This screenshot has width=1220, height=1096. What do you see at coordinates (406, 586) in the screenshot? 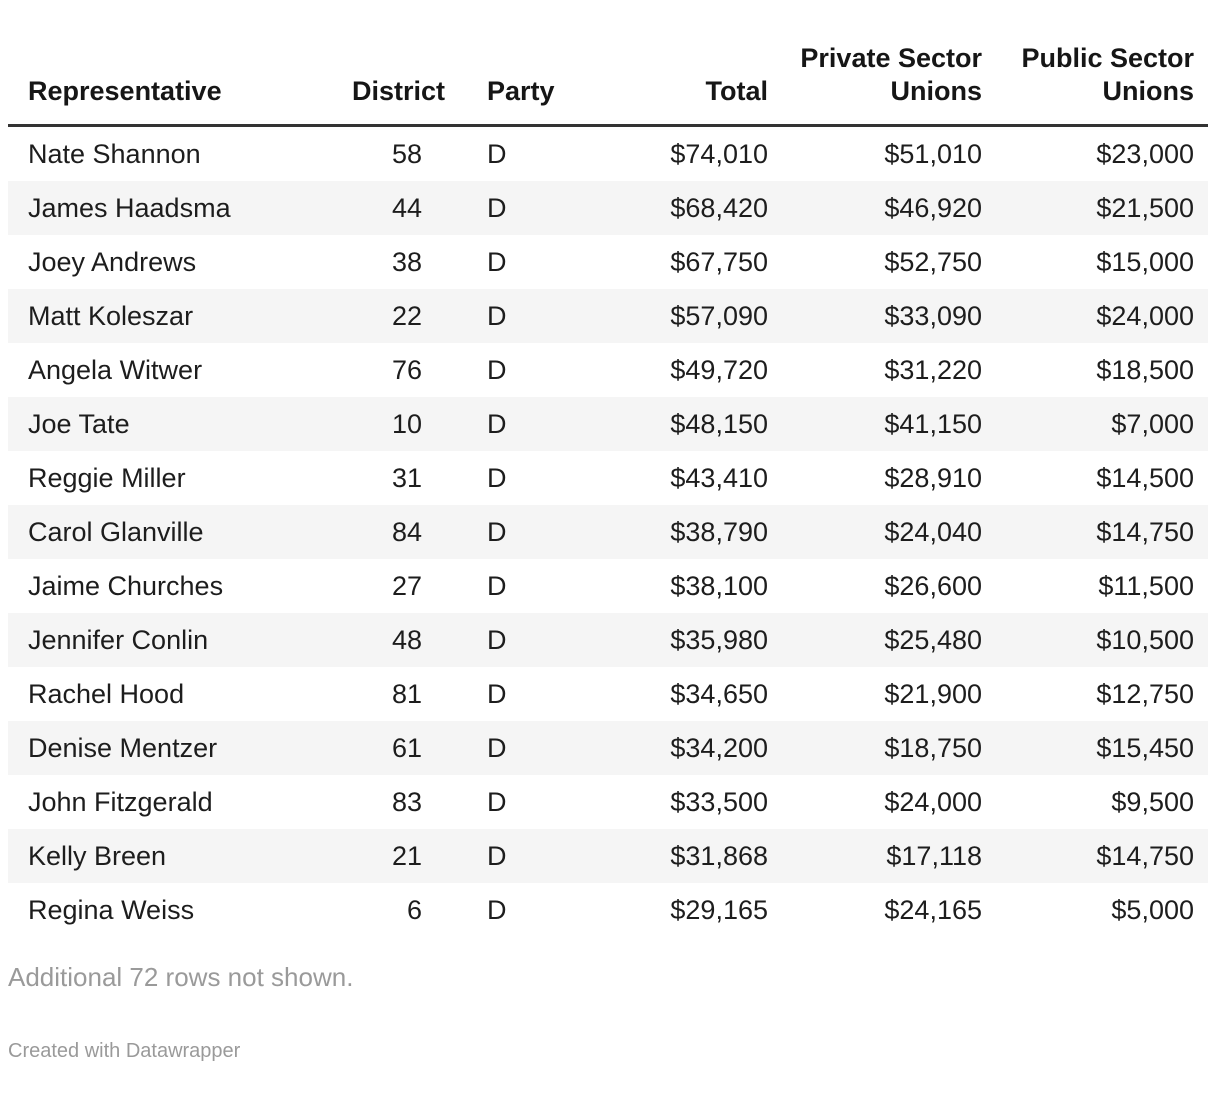
I see `cell-district: 27` at bounding box center [406, 586].